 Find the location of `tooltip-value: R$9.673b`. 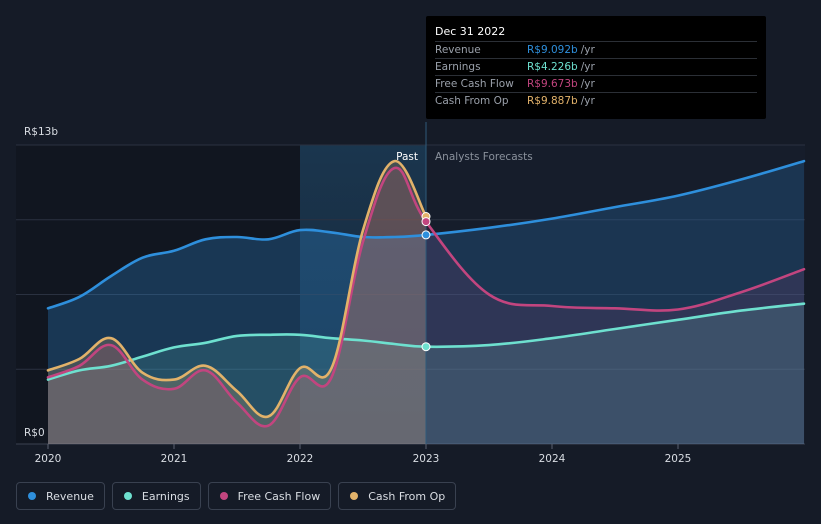

tooltip-value: R$9.673b is located at coordinates (552, 84).